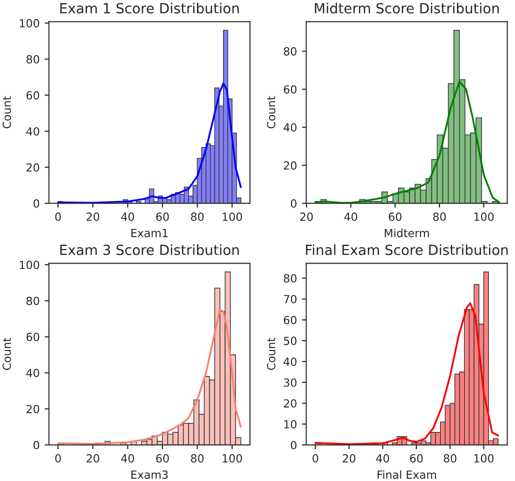  What do you see at coordinates (149, 474) in the screenshot?
I see `x-axis-title: Exam3` at bounding box center [149, 474].